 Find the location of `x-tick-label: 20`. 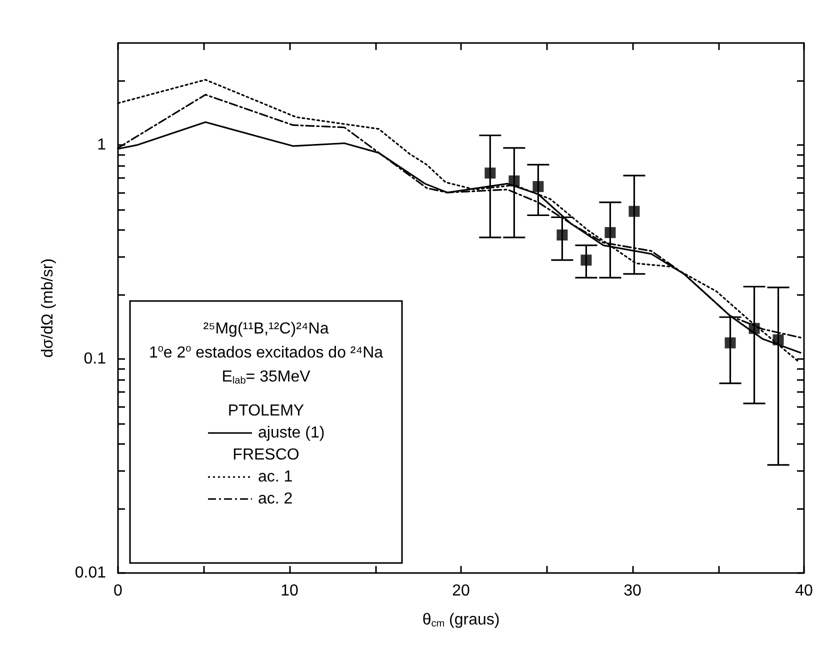

x-tick-label: 20 is located at coordinates (461, 591).